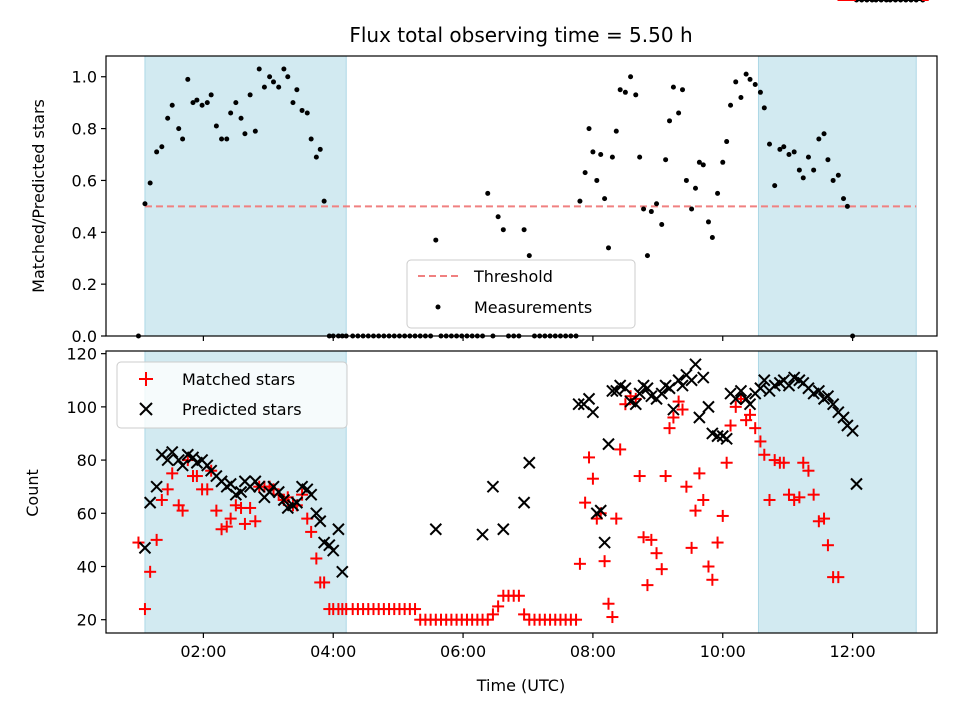 The height and width of the screenshot is (720, 960). Describe the element at coordinates (84, 77) in the screenshot. I see `top-y-tick-label: 1.0` at that location.